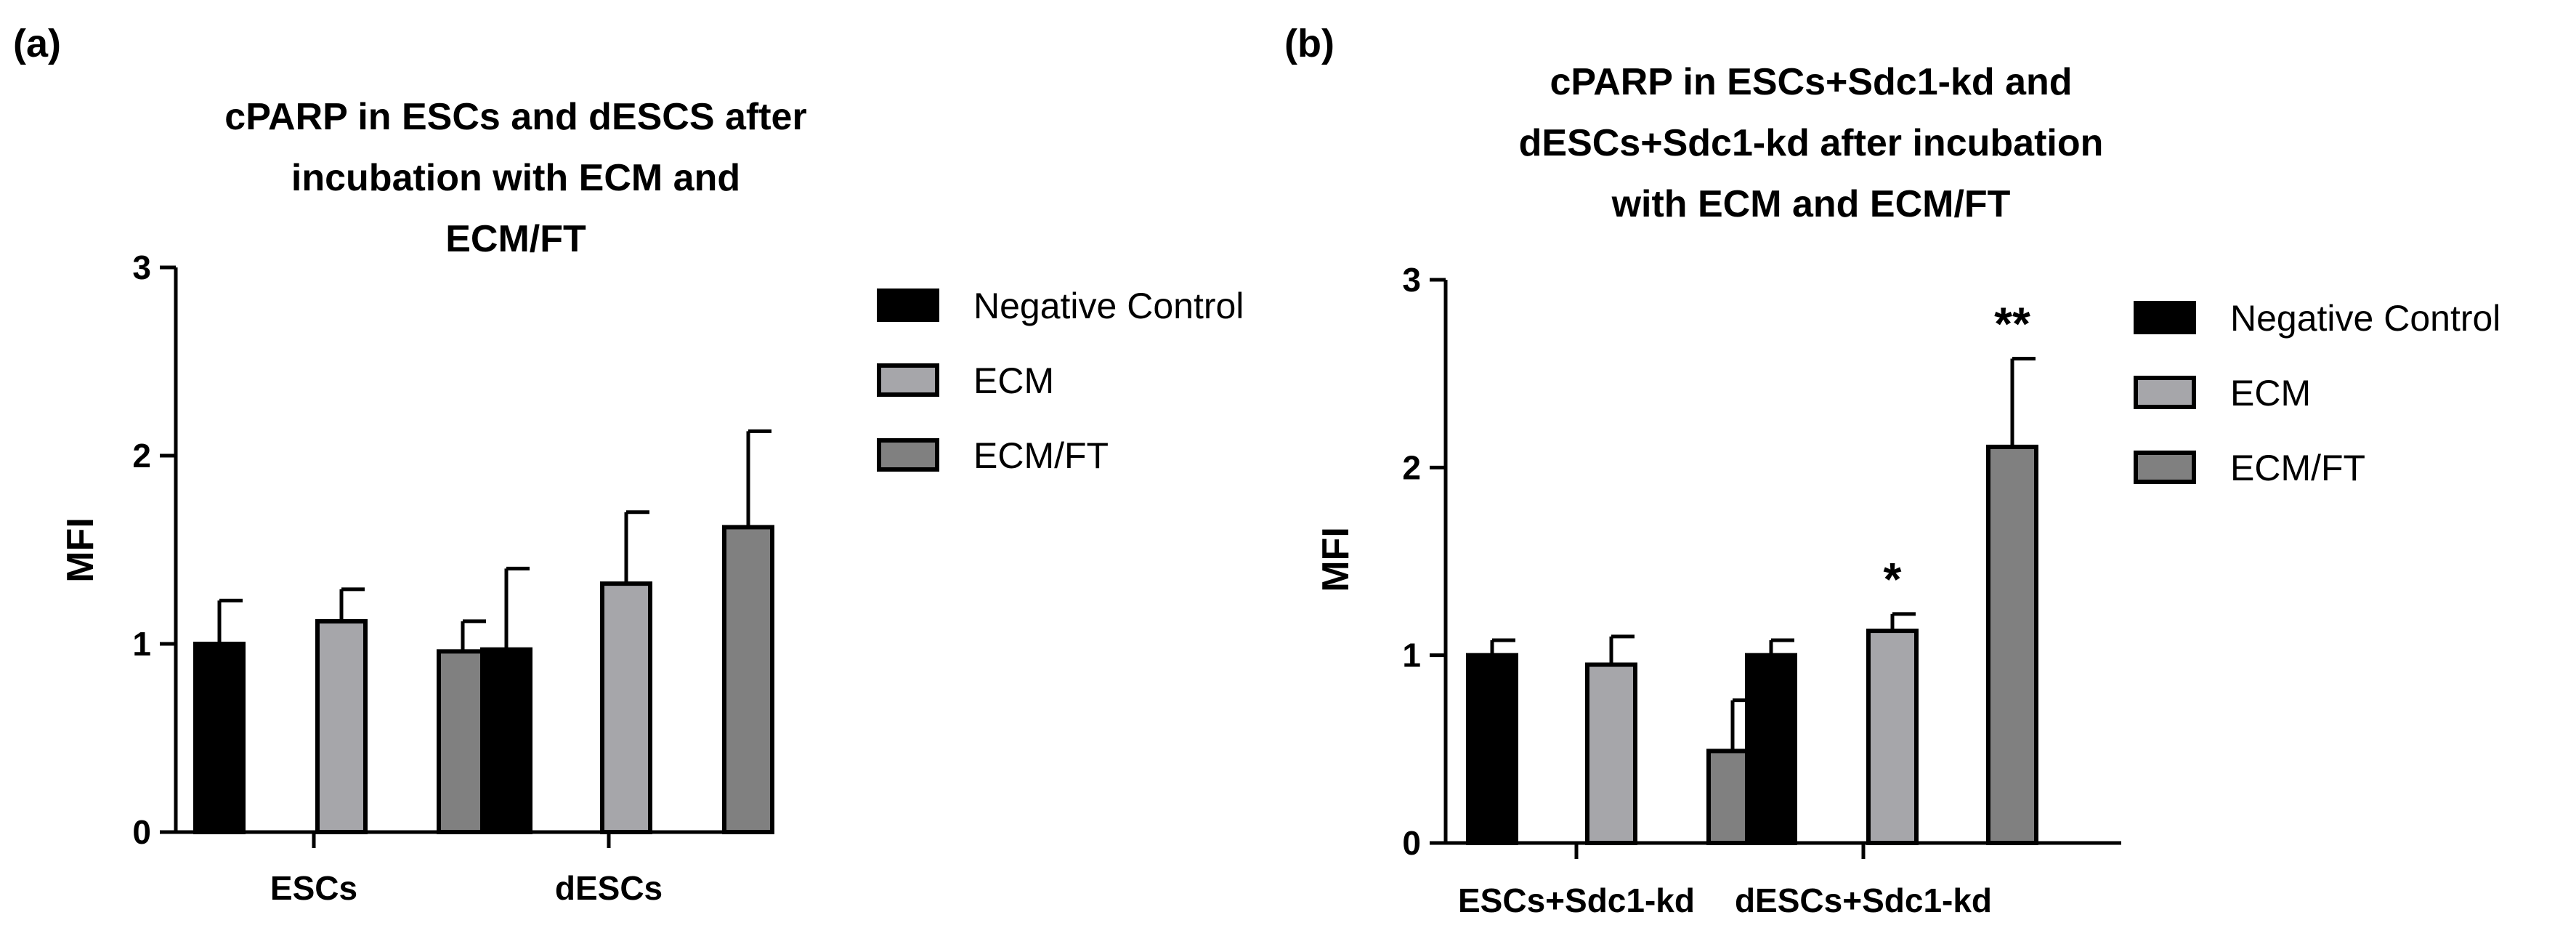 Image resolution: width=2576 pixels, height=936 pixels. Describe the element at coordinates (515, 117) in the screenshot. I see `chart-title-line: cPARP in ESCs and dESCS after` at that location.